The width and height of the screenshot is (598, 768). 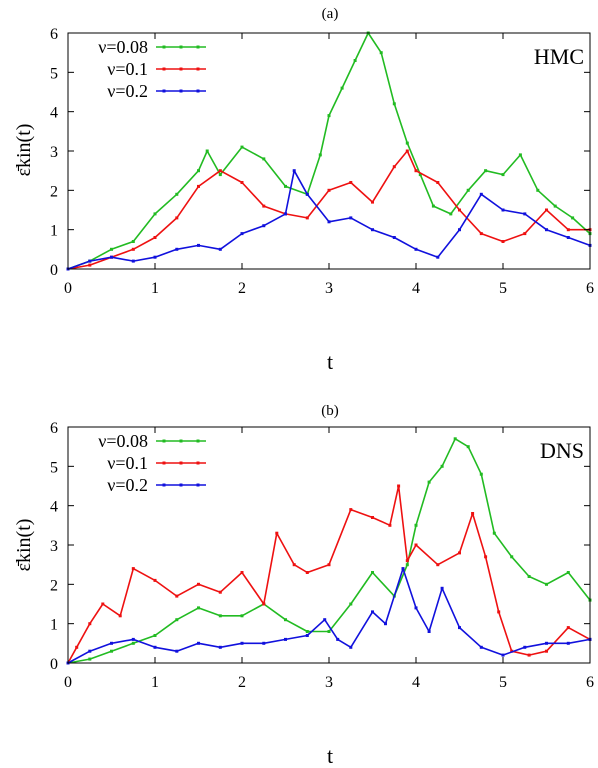 What do you see at coordinates (330, 411) in the screenshot?
I see `panel-b-subtitle: (b)` at bounding box center [330, 411].